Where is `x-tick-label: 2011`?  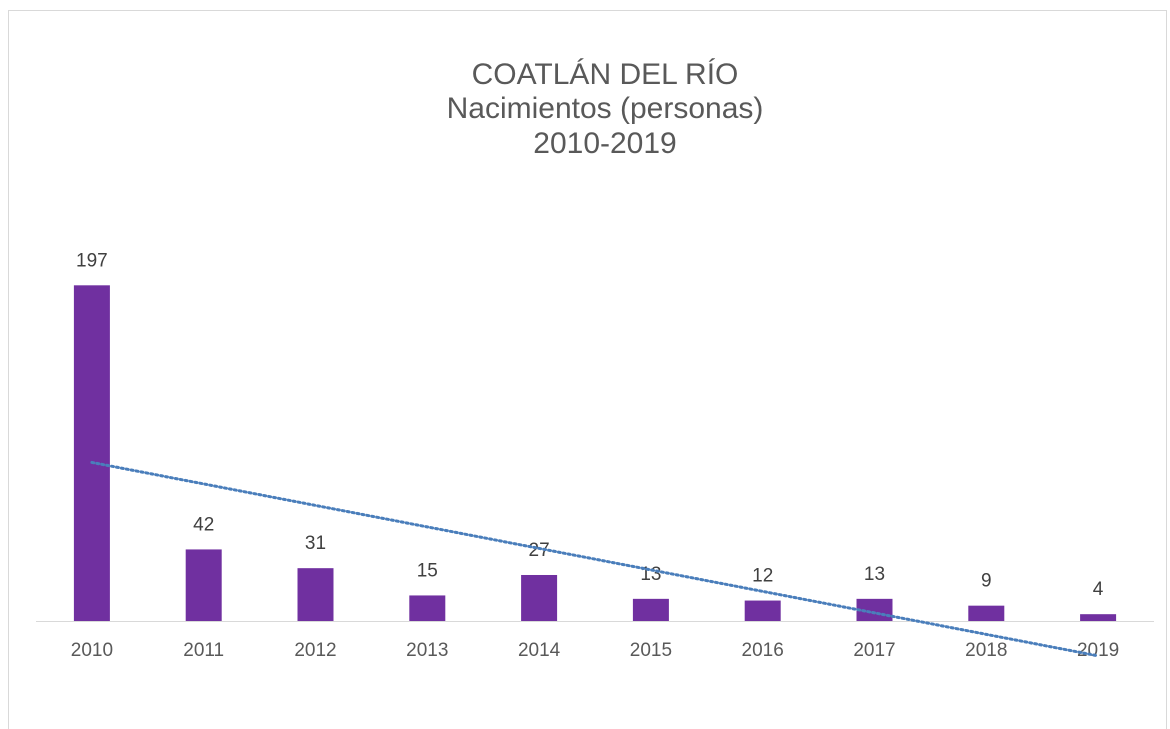
x-tick-label: 2011 is located at coordinates (203, 650).